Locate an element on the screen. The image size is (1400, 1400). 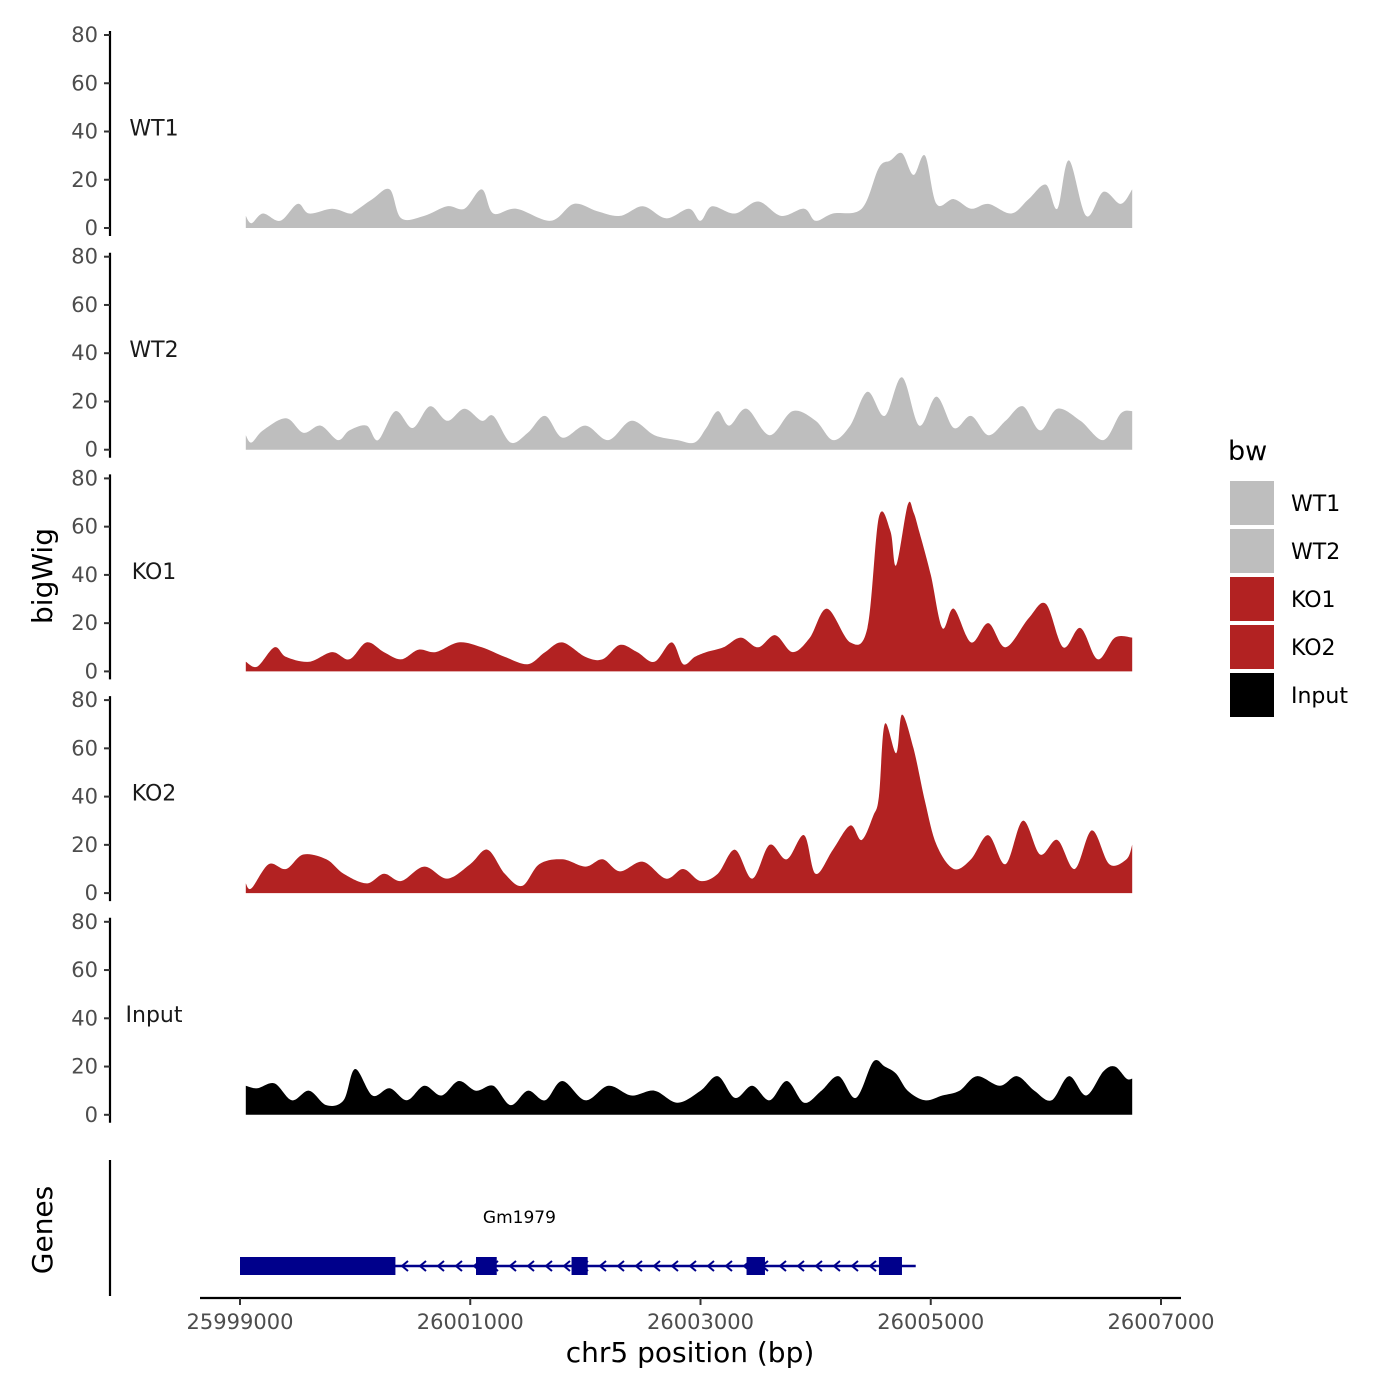
legend: bw WT1 WT2 KO1 KO2 Input is located at coordinates (1288, 576).